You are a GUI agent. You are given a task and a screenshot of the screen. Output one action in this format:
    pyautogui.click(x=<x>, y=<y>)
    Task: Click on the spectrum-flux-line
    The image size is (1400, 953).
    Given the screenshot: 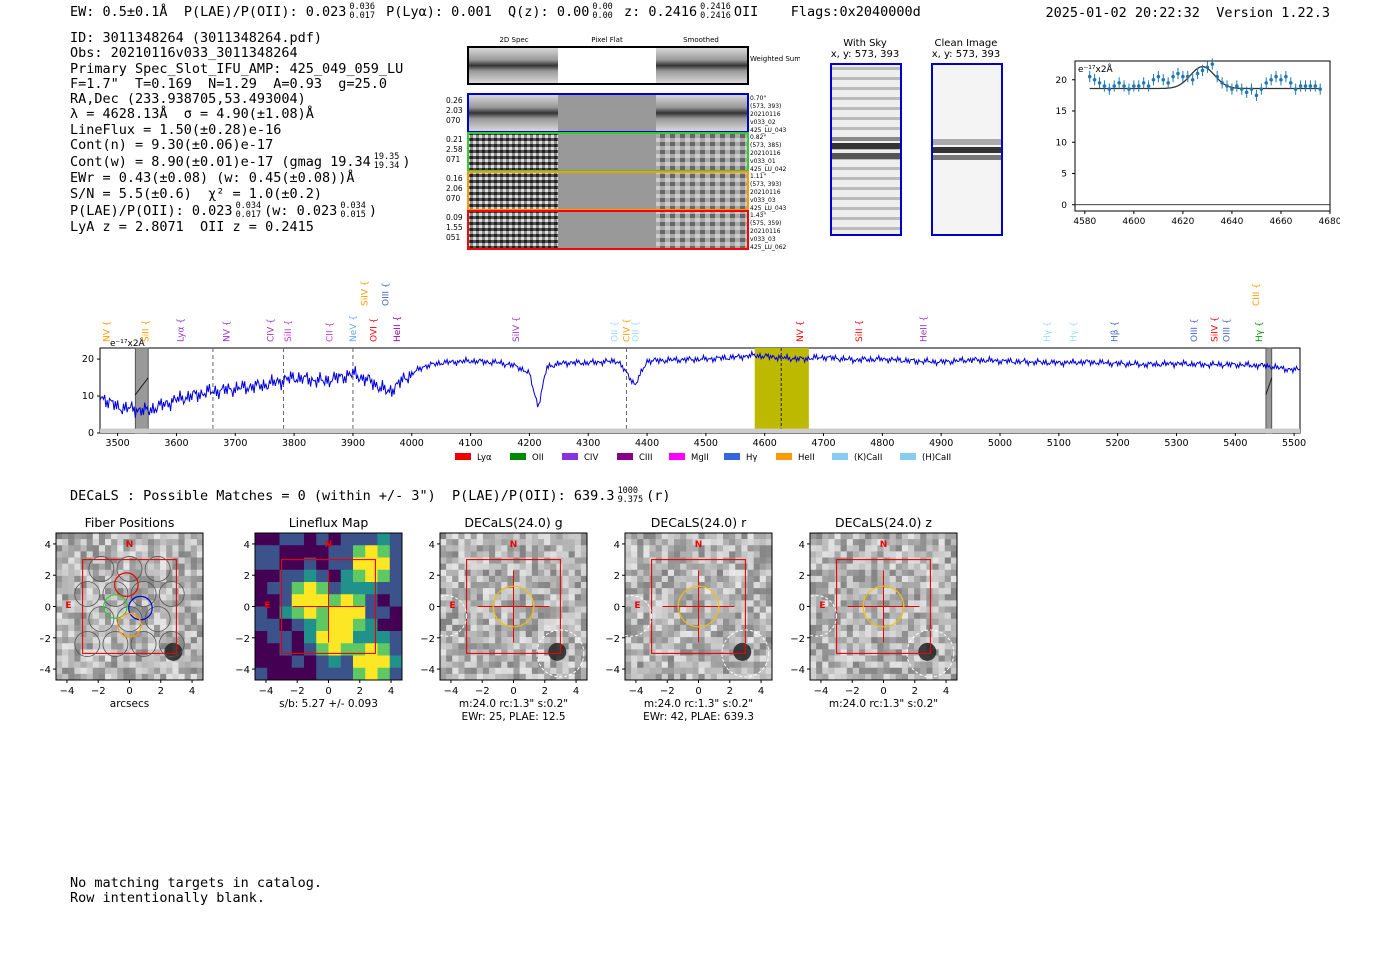 What is the action you would take?
    pyautogui.click(x=700, y=383)
    